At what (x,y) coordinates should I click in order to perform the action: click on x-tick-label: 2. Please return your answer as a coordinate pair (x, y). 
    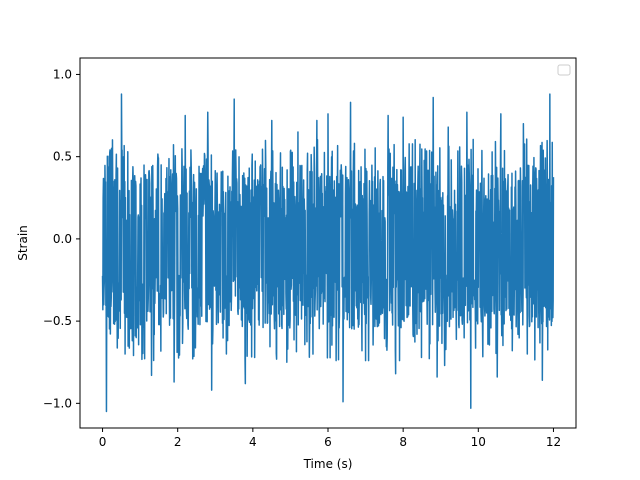
    Looking at the image, I should click on (178, 442).